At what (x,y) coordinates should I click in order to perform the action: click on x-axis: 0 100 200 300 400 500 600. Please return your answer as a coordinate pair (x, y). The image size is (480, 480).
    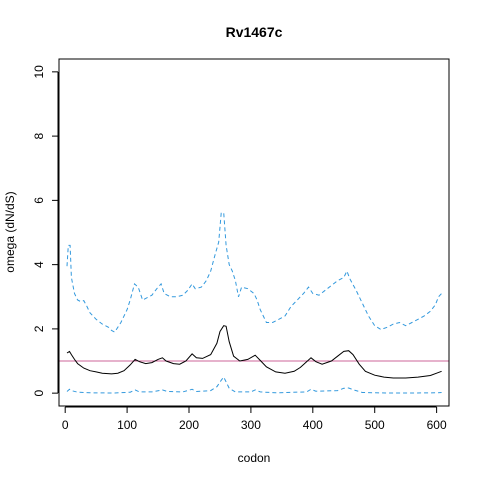
    Looking at the image, I should click on (254, 419).